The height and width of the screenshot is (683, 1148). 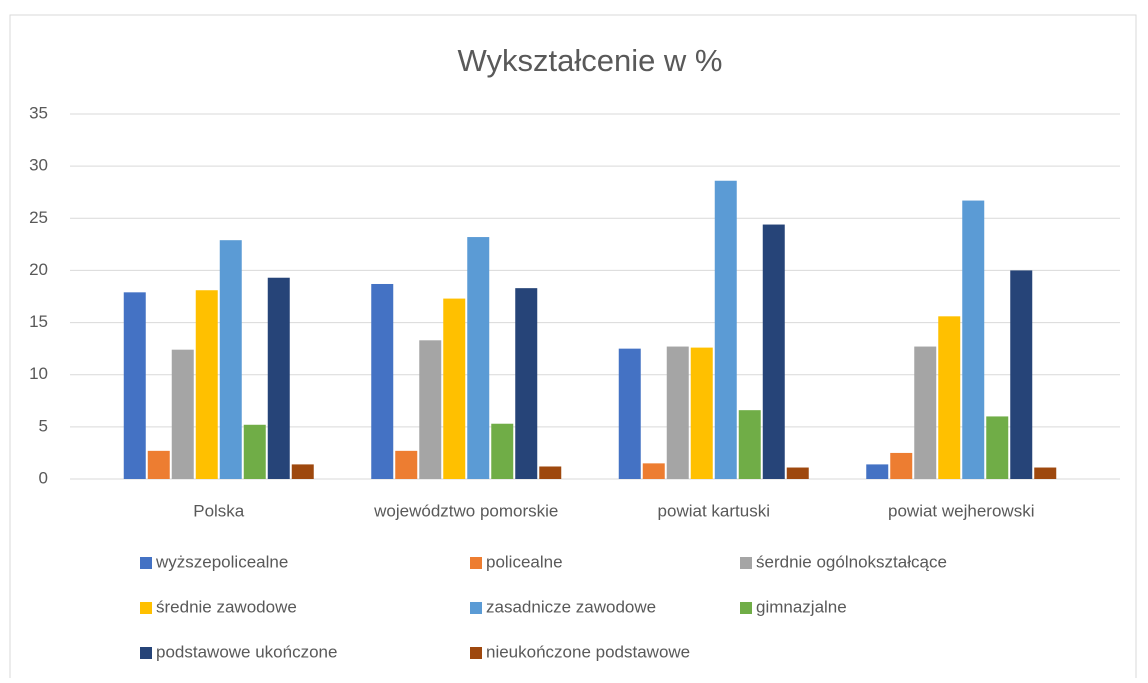 I want to click on legend-label: śerdnie ogólnokształcące, so click(x=851, y=561).